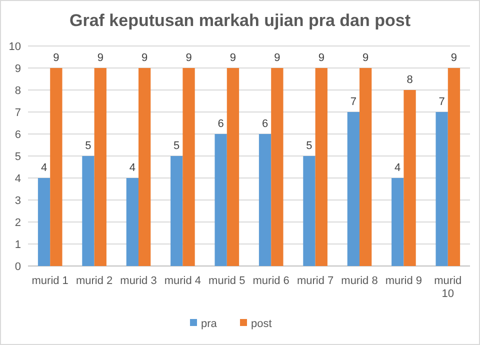 The image size is (480, 345). What do you see at coordinates (17, 68) in the screenshot?
I see `y-tick-label: 9` at bounding box center [17, 68].